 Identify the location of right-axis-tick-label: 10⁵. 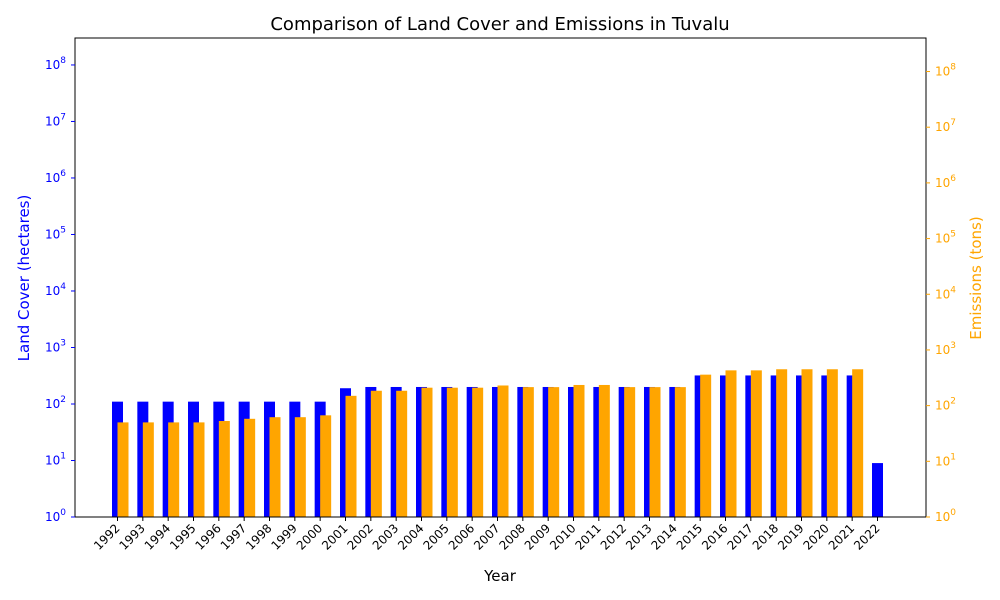
(945, 238).